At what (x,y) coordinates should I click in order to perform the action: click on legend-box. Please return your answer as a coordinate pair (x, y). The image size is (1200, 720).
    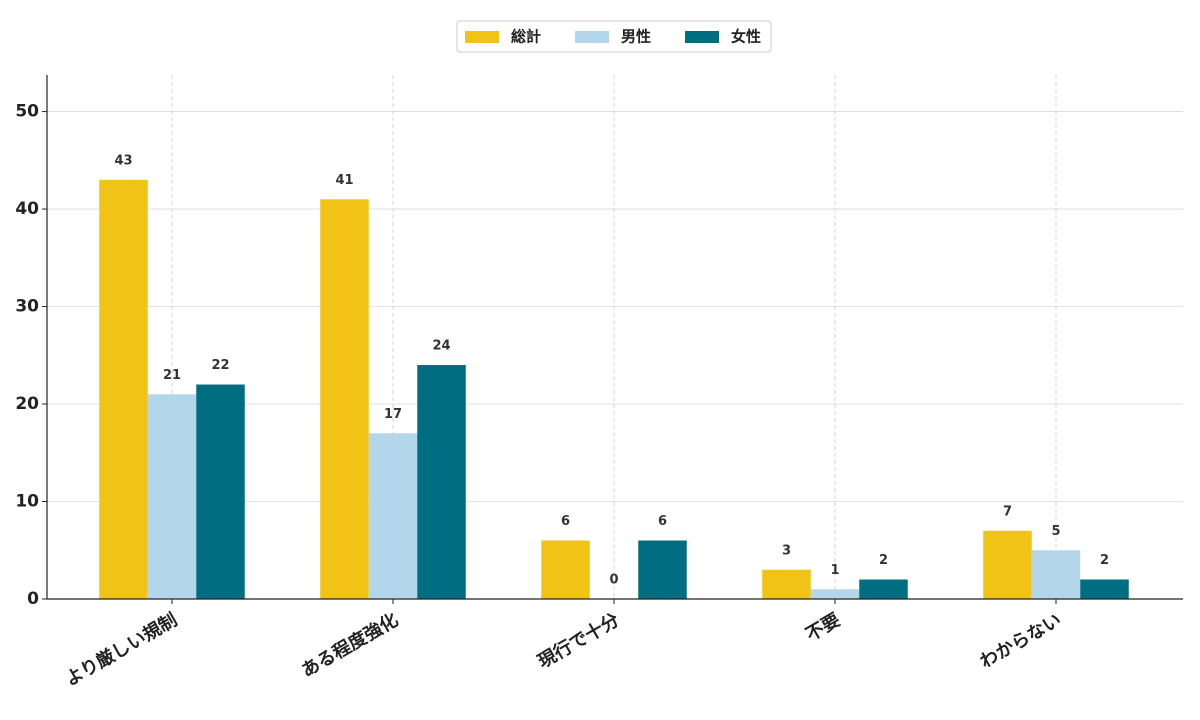
    Looking at the image, I should click on (614, 36).